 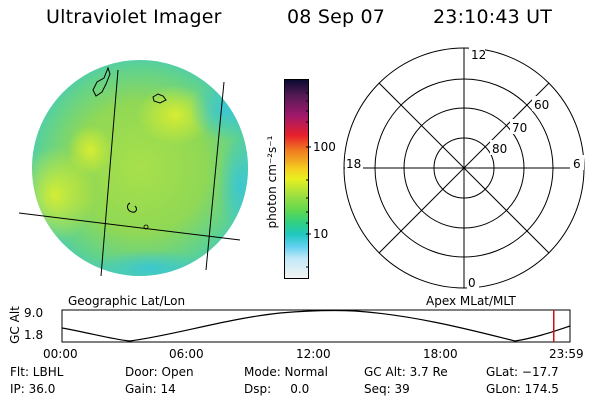 I want to click on polar-diagonal, so click(x=464, y=168).